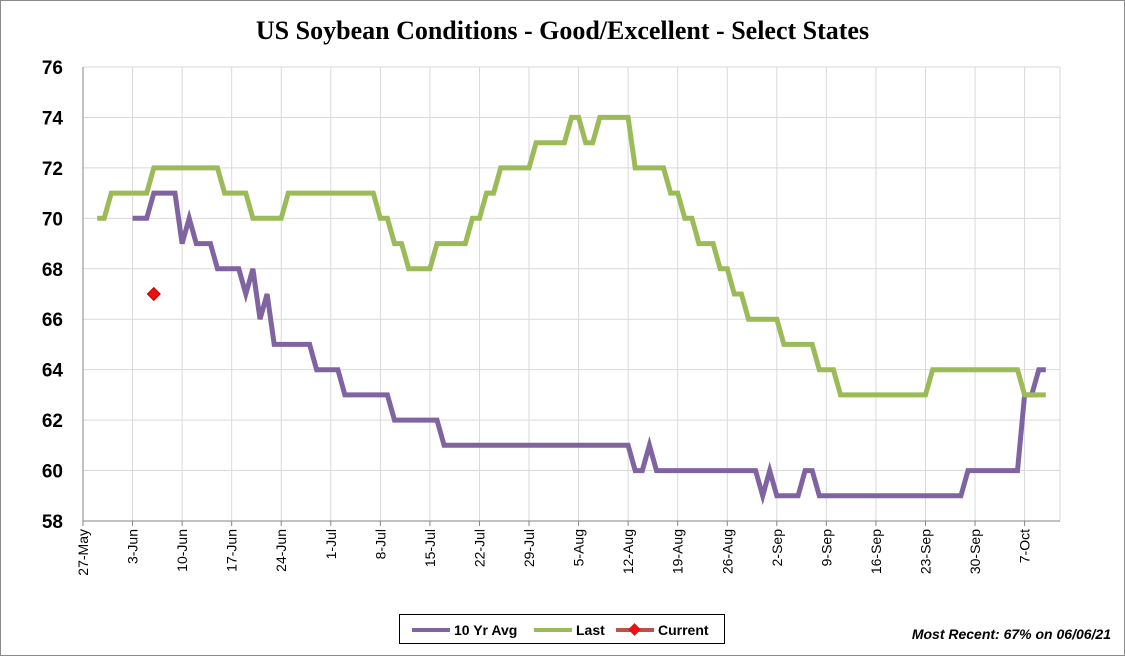  Describe the element at coordinates (777, 548) in the screenshot. I see `x-tick-label: 2-Sep` at that location.